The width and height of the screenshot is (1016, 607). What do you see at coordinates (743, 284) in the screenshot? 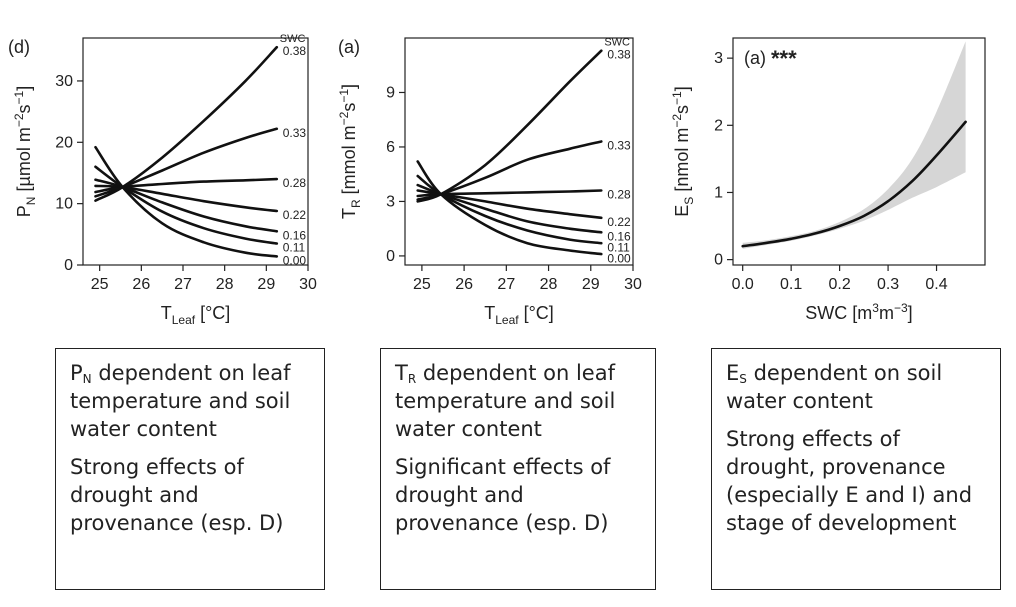
I see `x-tick-label: 0.0` at bounding box center [743, 284].